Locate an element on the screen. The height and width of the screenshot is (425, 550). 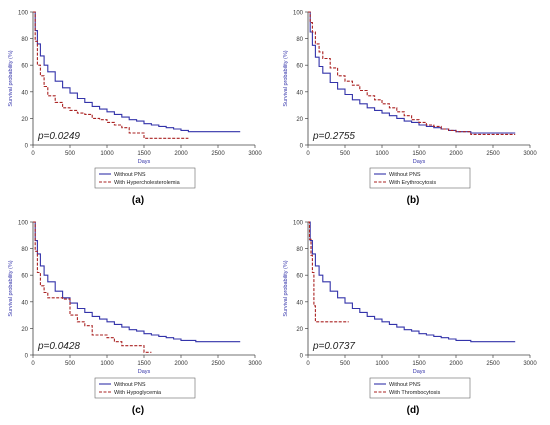
p-value: p=0.0428 is located at coordinates (58, 346).